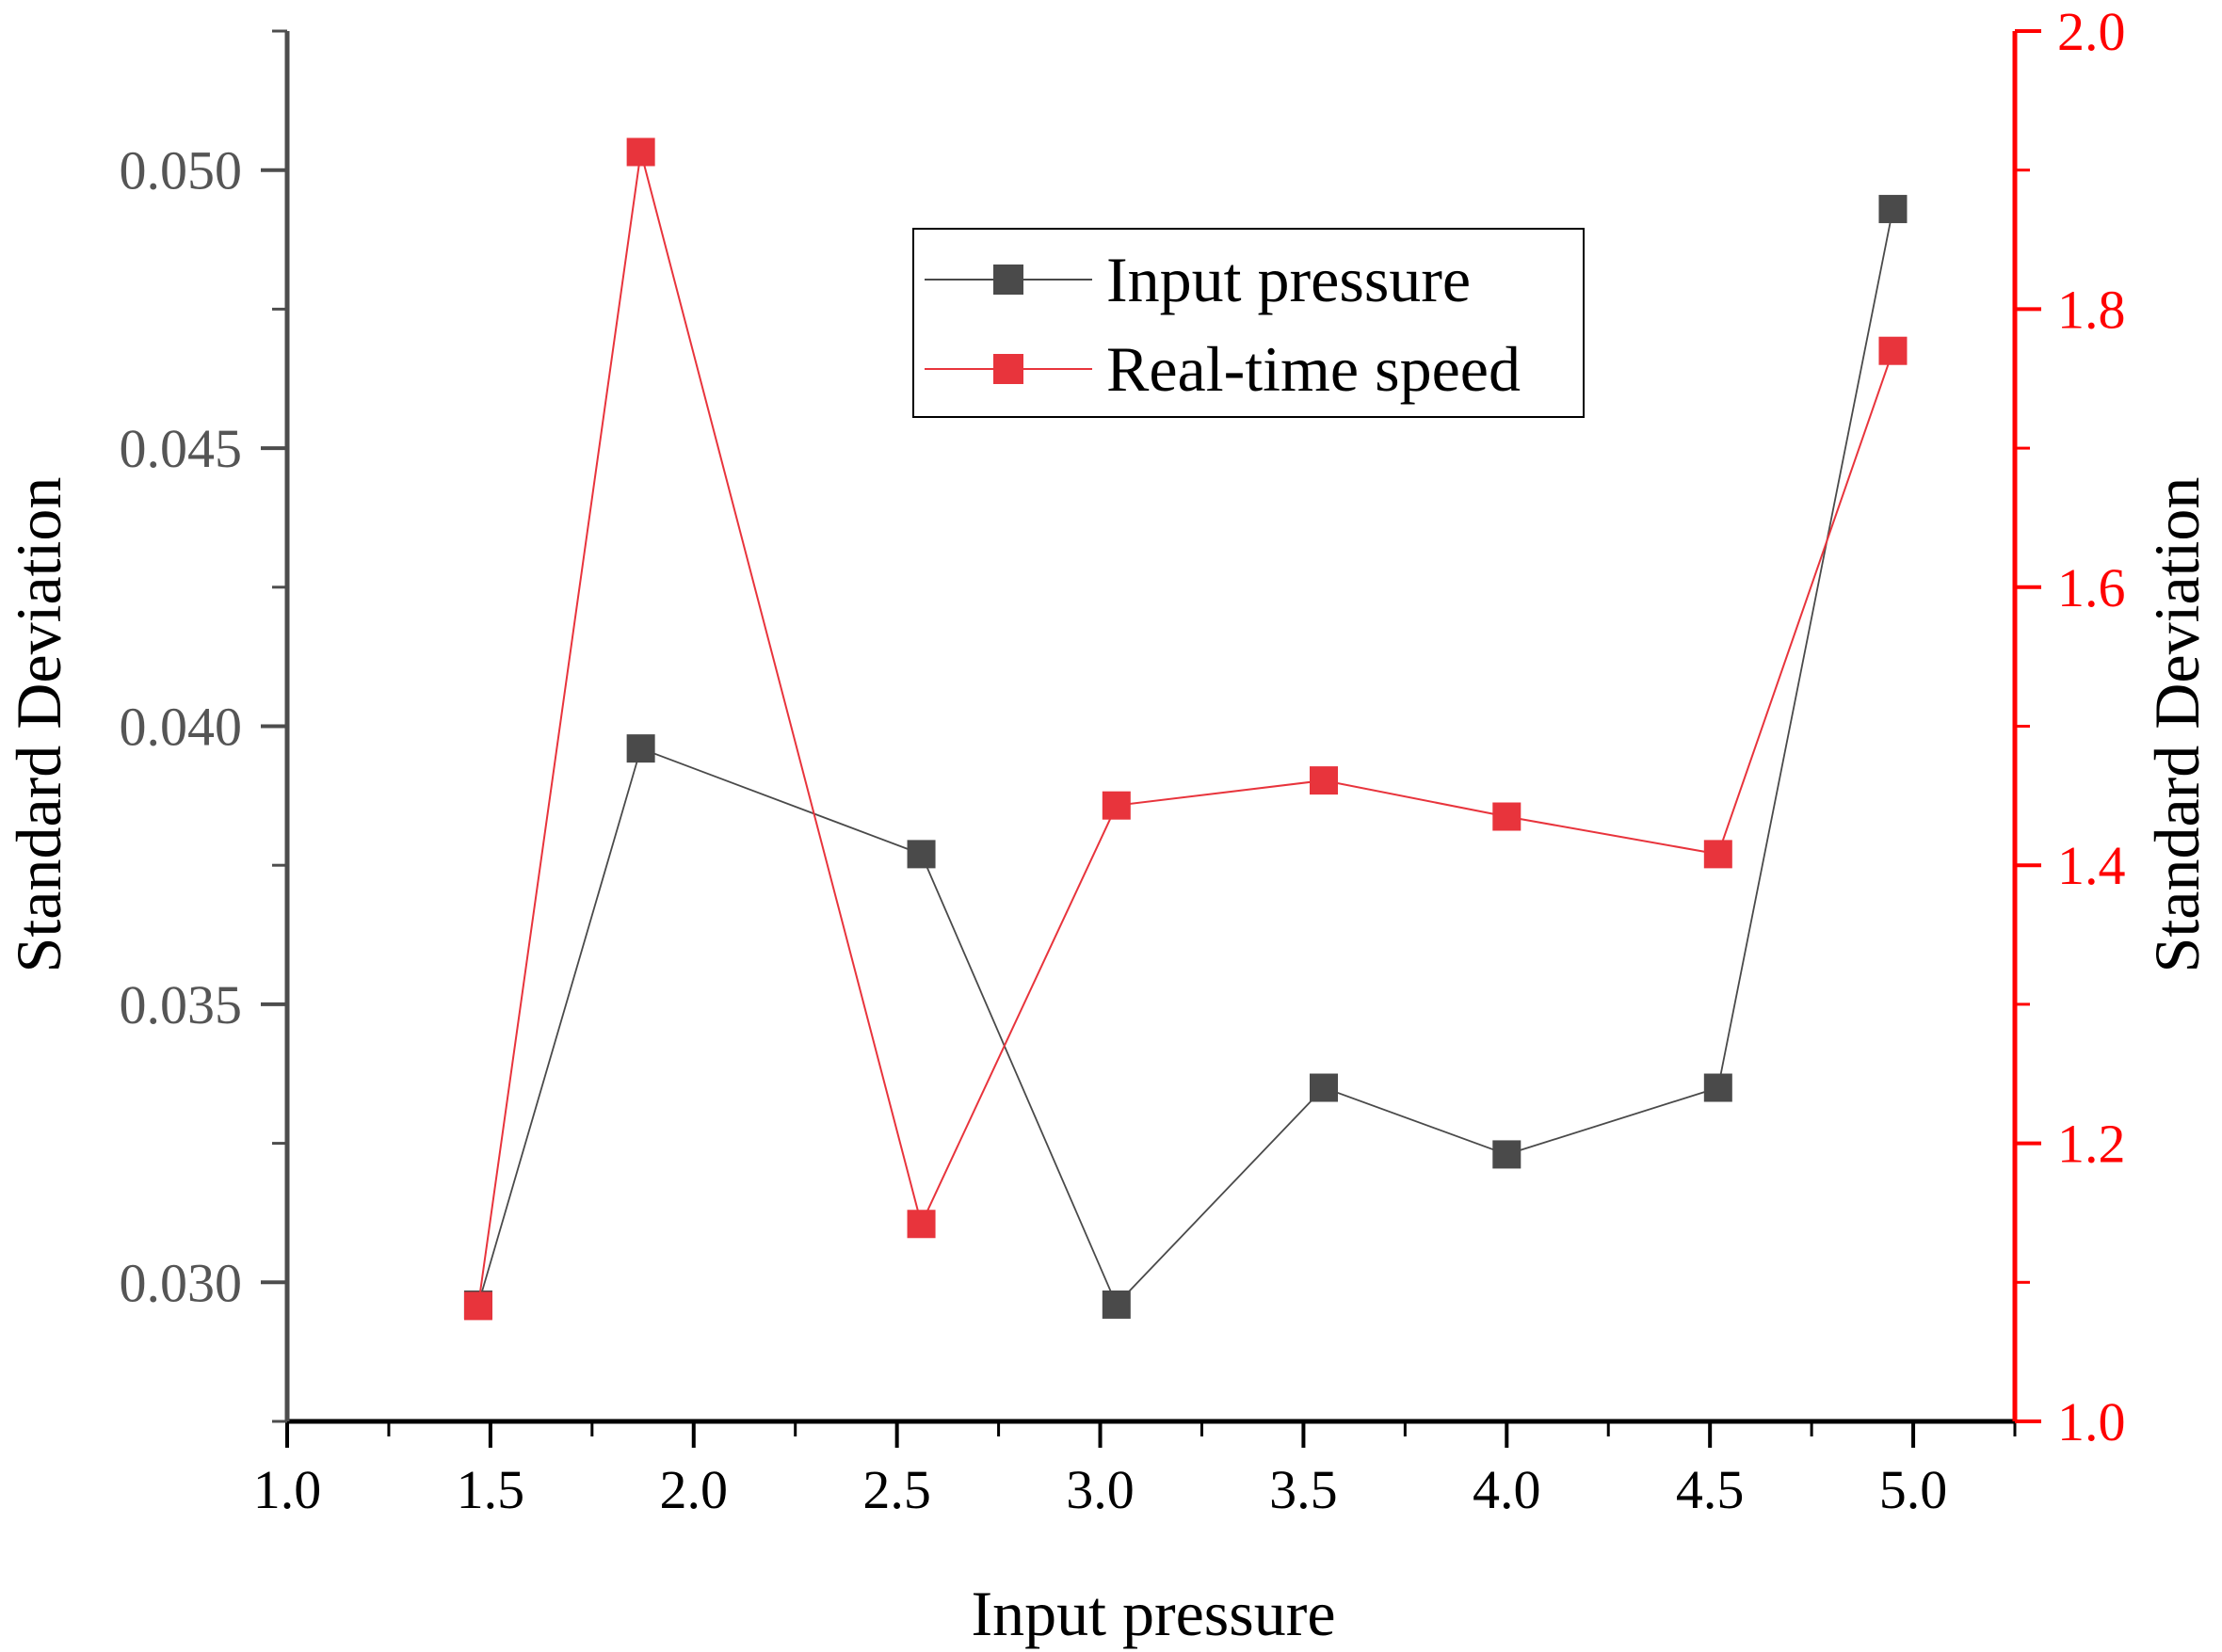 The width and height of the screenshot is (2222, 1652). What do you see at coordinates (2091, 309) in the screenshot?
I see `y-tick-label-right-1.8: 1.8` at bounding box center [2091, 309].